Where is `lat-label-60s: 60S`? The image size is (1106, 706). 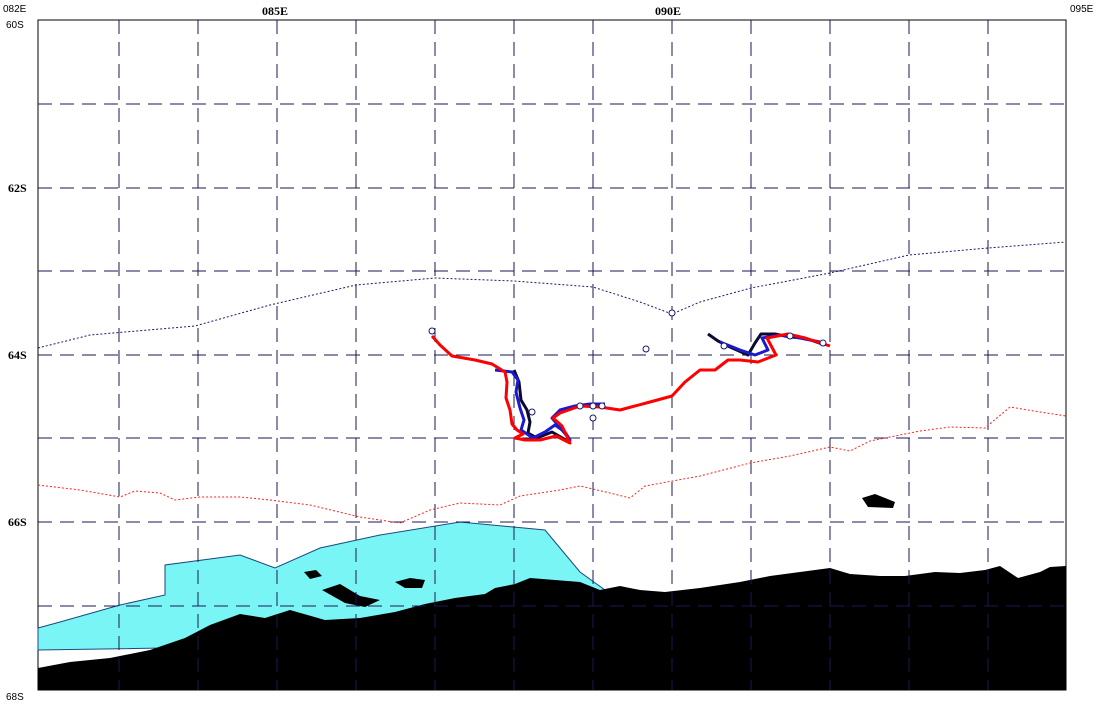
lat-label-60s: 60S is located at coordinates (15, 25).